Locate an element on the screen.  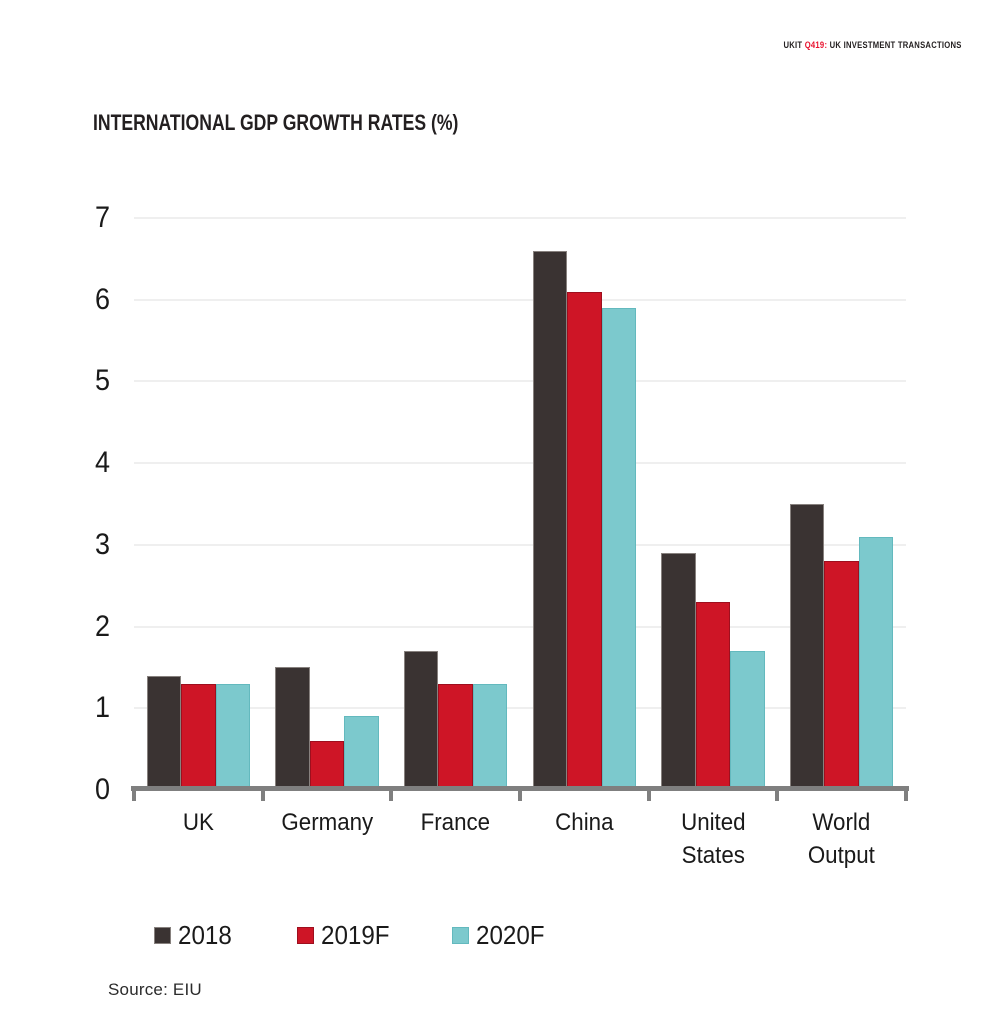
legend-item-2018: 2018 is located at coordinates (195, 935).